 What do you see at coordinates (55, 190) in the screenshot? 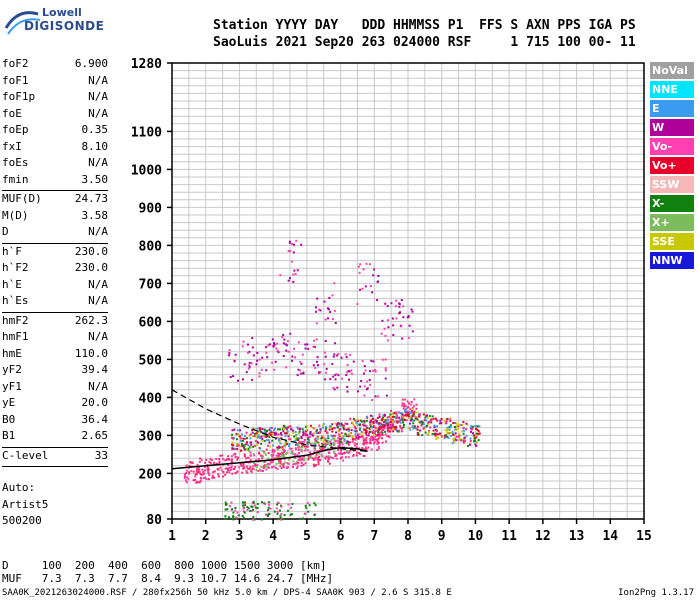
I see `param-separator` at bounding box center [55, 190].